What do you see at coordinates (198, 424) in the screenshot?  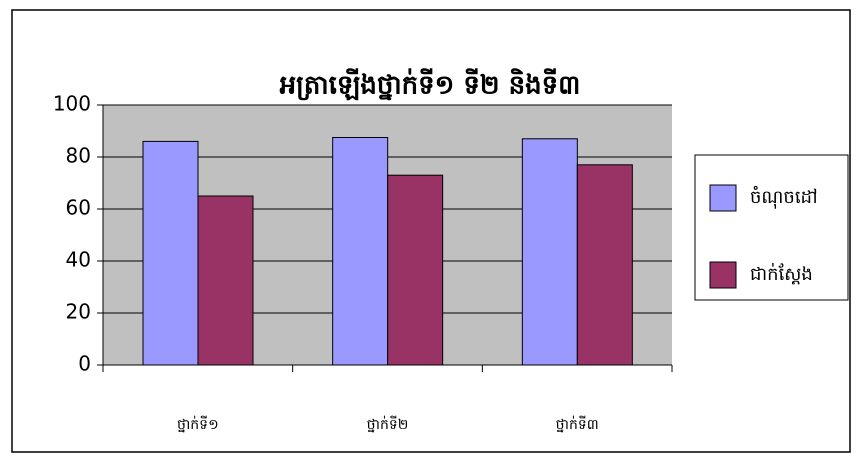 I see `x-tick-label: ថ្នាក់ទី១` at bounding box center [198, 424].